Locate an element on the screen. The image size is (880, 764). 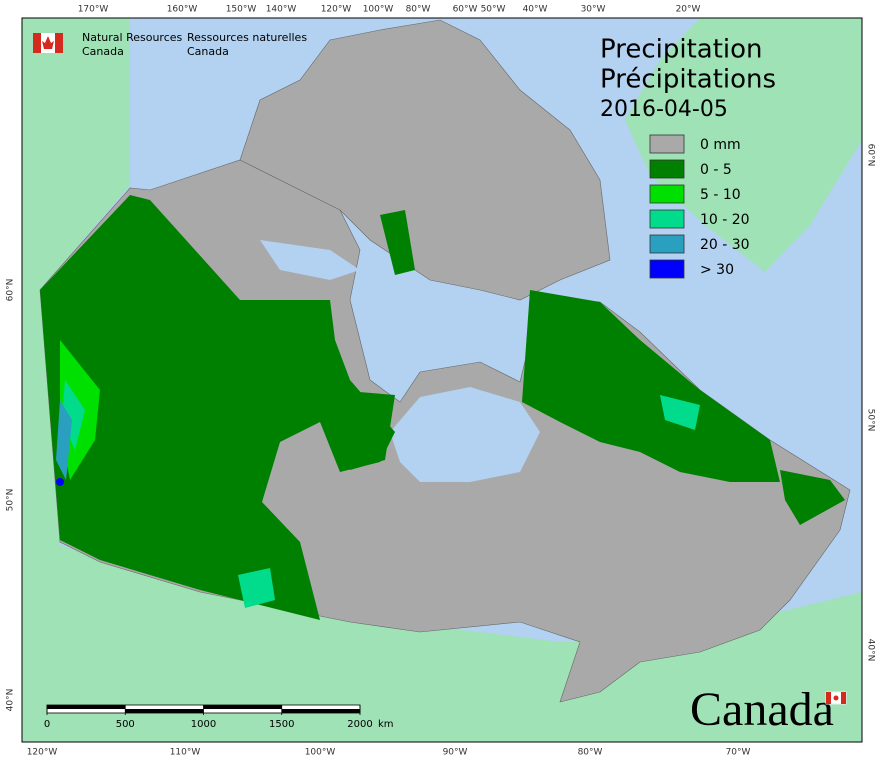
agency-en: Canada is located at coordinates (103, 51).